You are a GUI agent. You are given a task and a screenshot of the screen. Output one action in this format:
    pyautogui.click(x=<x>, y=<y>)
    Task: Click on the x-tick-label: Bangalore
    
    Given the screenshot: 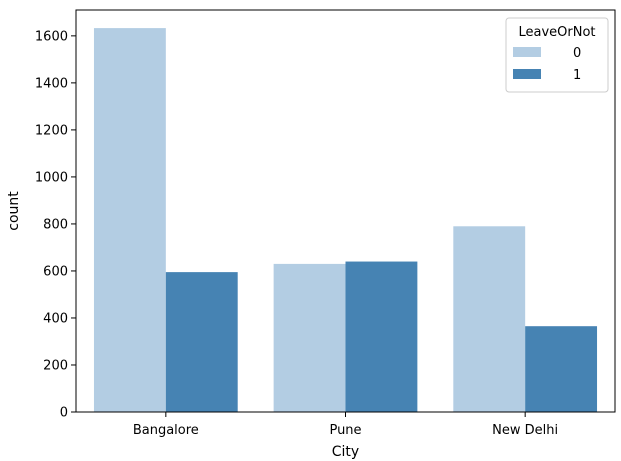 What is the action you would take?
    pyautogui.click(x=166, y=430)
    